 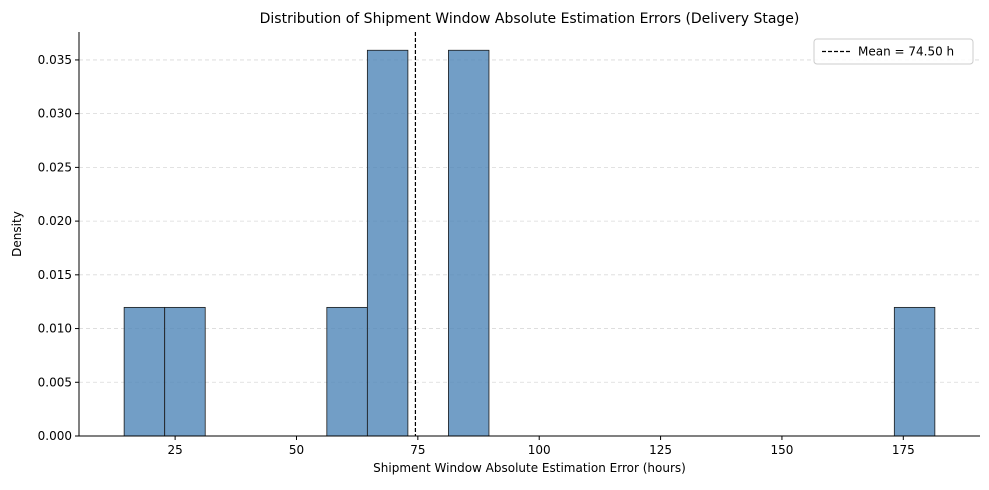 I want to click on x-tick-label: 150, so click(x=781, y=450).